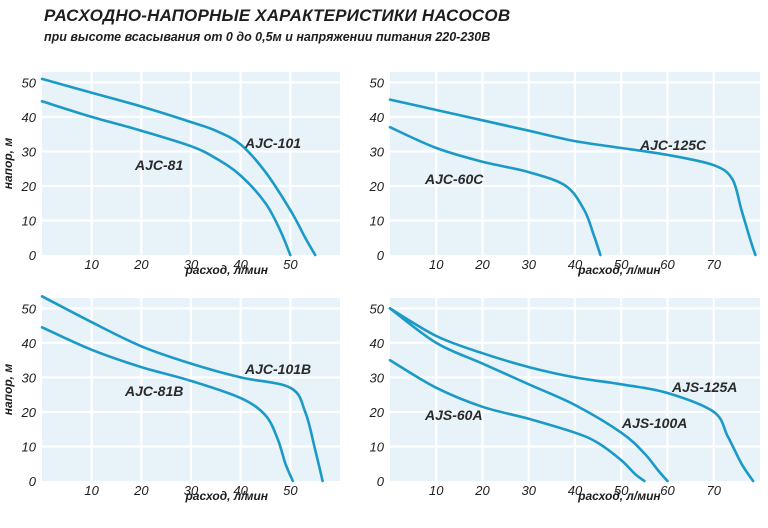  Describe the element at coordinates (673, 145) in the screenshot. I see `series-label-ajc-125c: AJC-125C` at that location.